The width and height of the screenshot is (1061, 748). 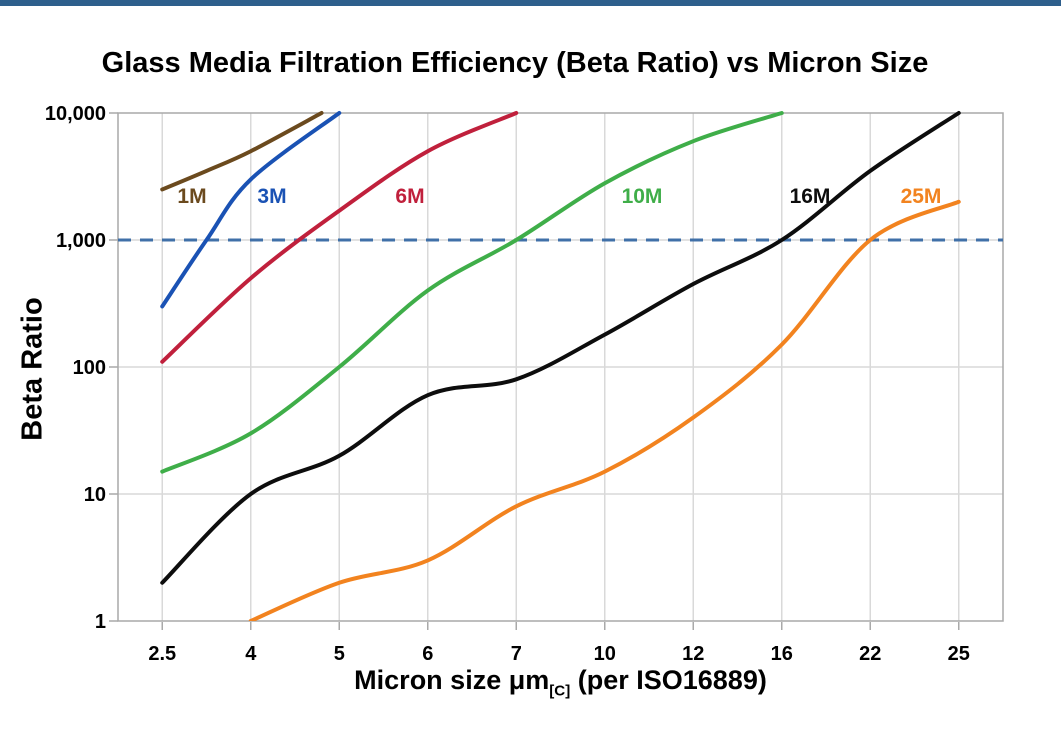 What do you see at coordinates (452, 680) in the screenshot?
I see `x-axis-title-main: Micron size μm` at bounding box center [452, 680].